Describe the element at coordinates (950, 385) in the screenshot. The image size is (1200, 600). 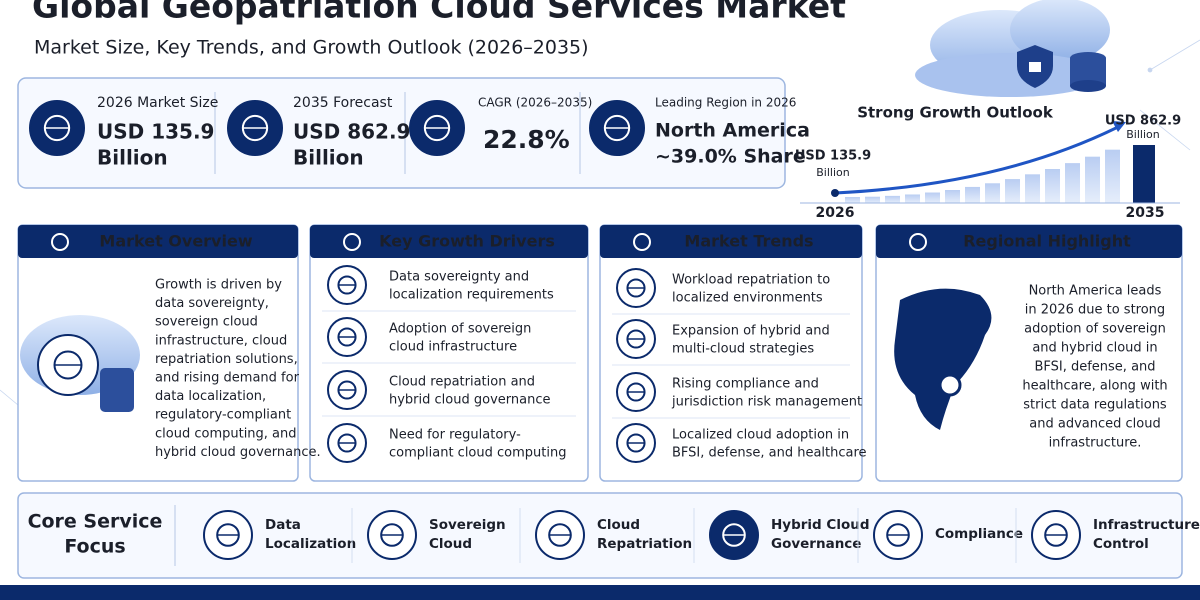
I see `map-pin` at that location.